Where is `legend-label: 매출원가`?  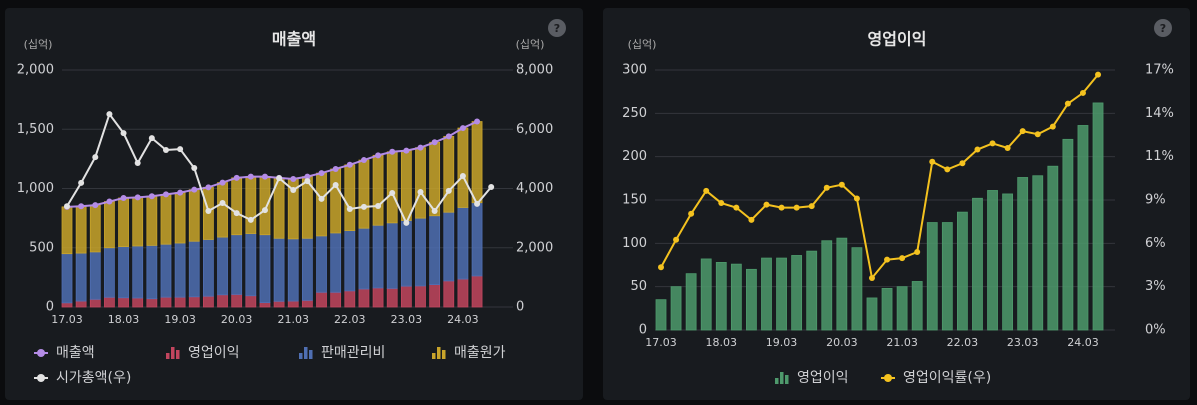
legend-label: 매출원가 is located at coordinates (480, 353).